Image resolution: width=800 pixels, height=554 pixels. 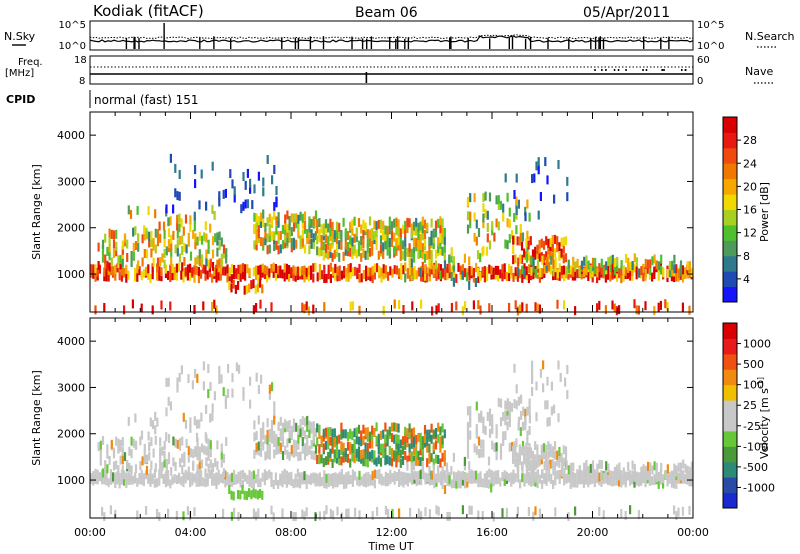 What do you see at coordinates (730, 140) in the screenshot?
I see `colorbar-swatch` at bounding box center [730, 140].